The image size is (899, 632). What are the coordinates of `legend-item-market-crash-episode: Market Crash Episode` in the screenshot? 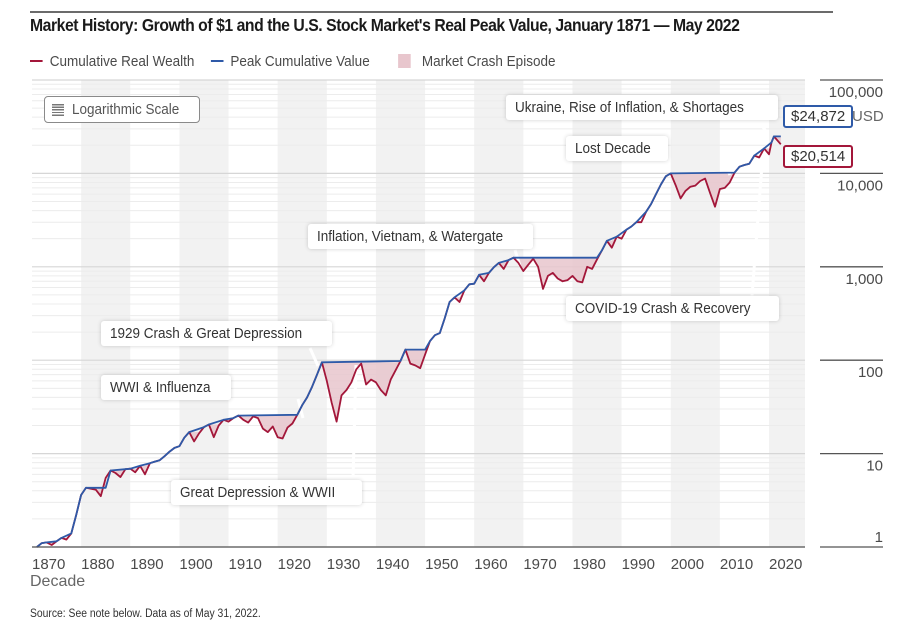 It's located at (471, 61).